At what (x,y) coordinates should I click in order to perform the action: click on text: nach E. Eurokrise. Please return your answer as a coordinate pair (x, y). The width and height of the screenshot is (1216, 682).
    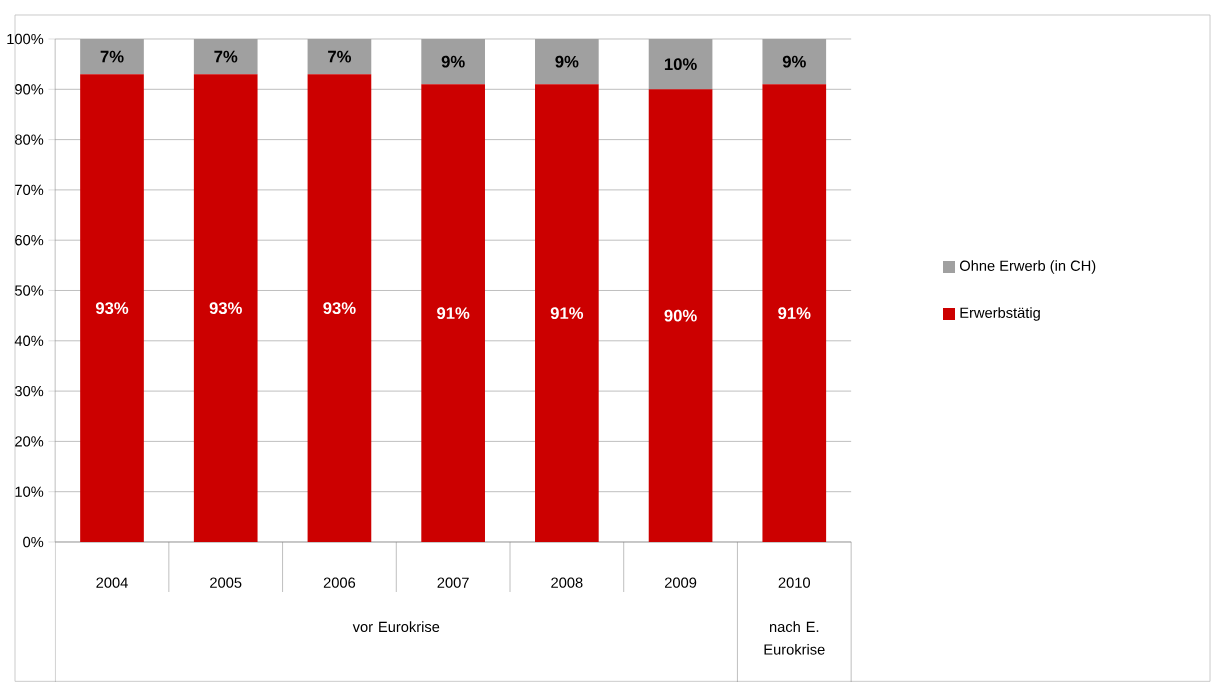
    Looking at the image, I should click on (794, 638).